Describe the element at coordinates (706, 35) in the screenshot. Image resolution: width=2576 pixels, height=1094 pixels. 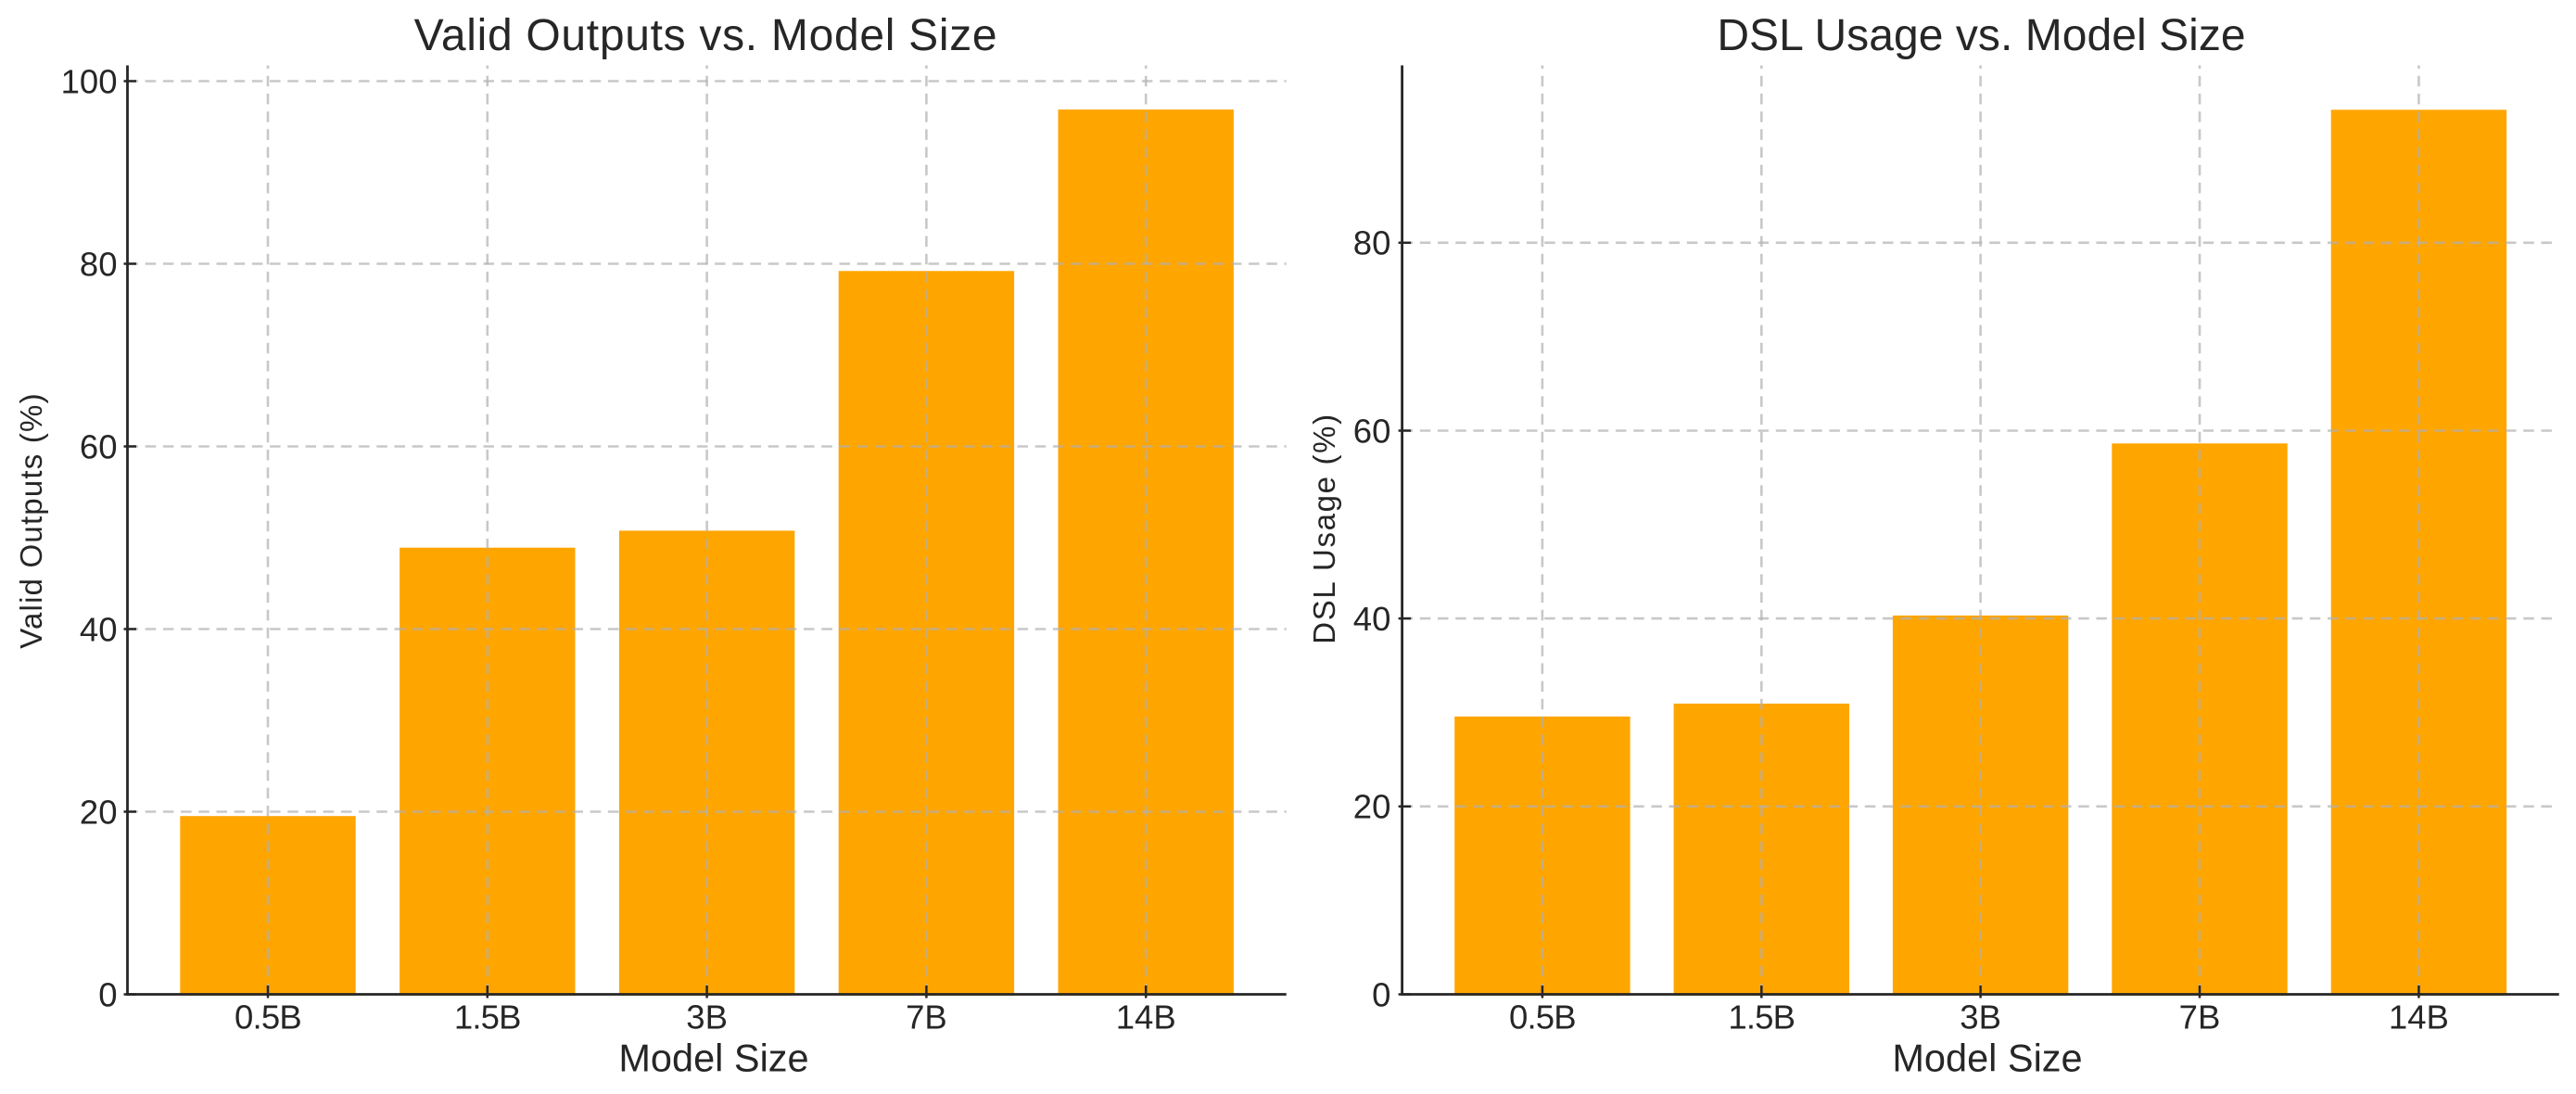
I see `svg-text: Valid Outputs vs. Model Size` at that location.